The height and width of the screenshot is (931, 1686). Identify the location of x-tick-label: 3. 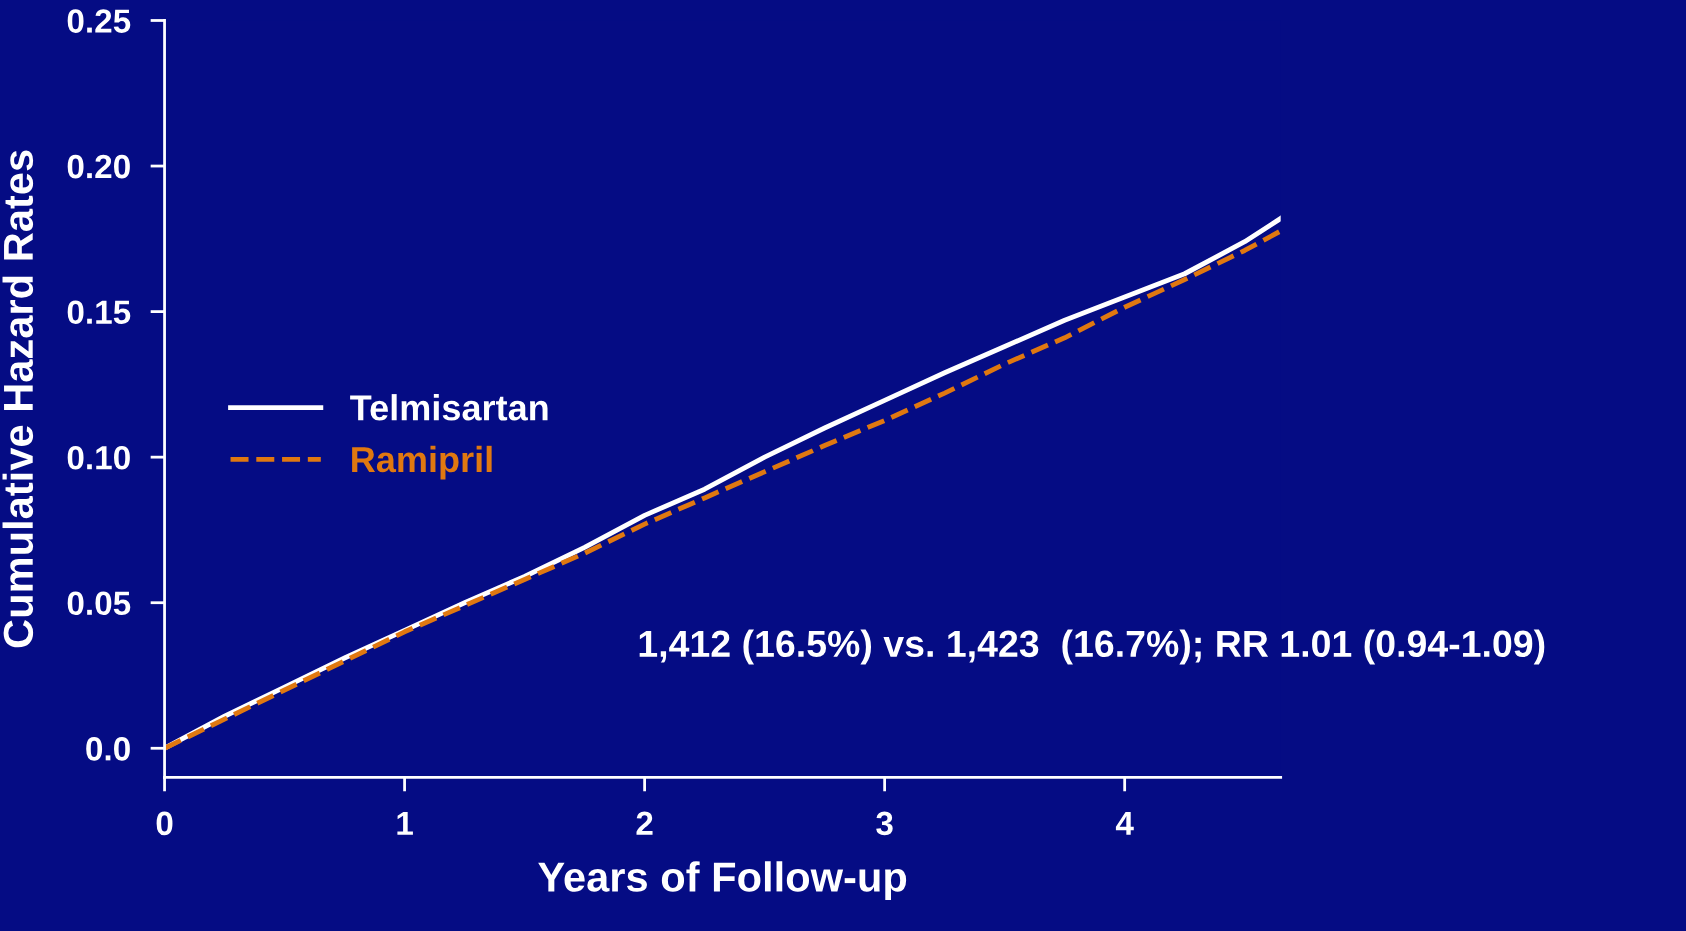
(884, 823).